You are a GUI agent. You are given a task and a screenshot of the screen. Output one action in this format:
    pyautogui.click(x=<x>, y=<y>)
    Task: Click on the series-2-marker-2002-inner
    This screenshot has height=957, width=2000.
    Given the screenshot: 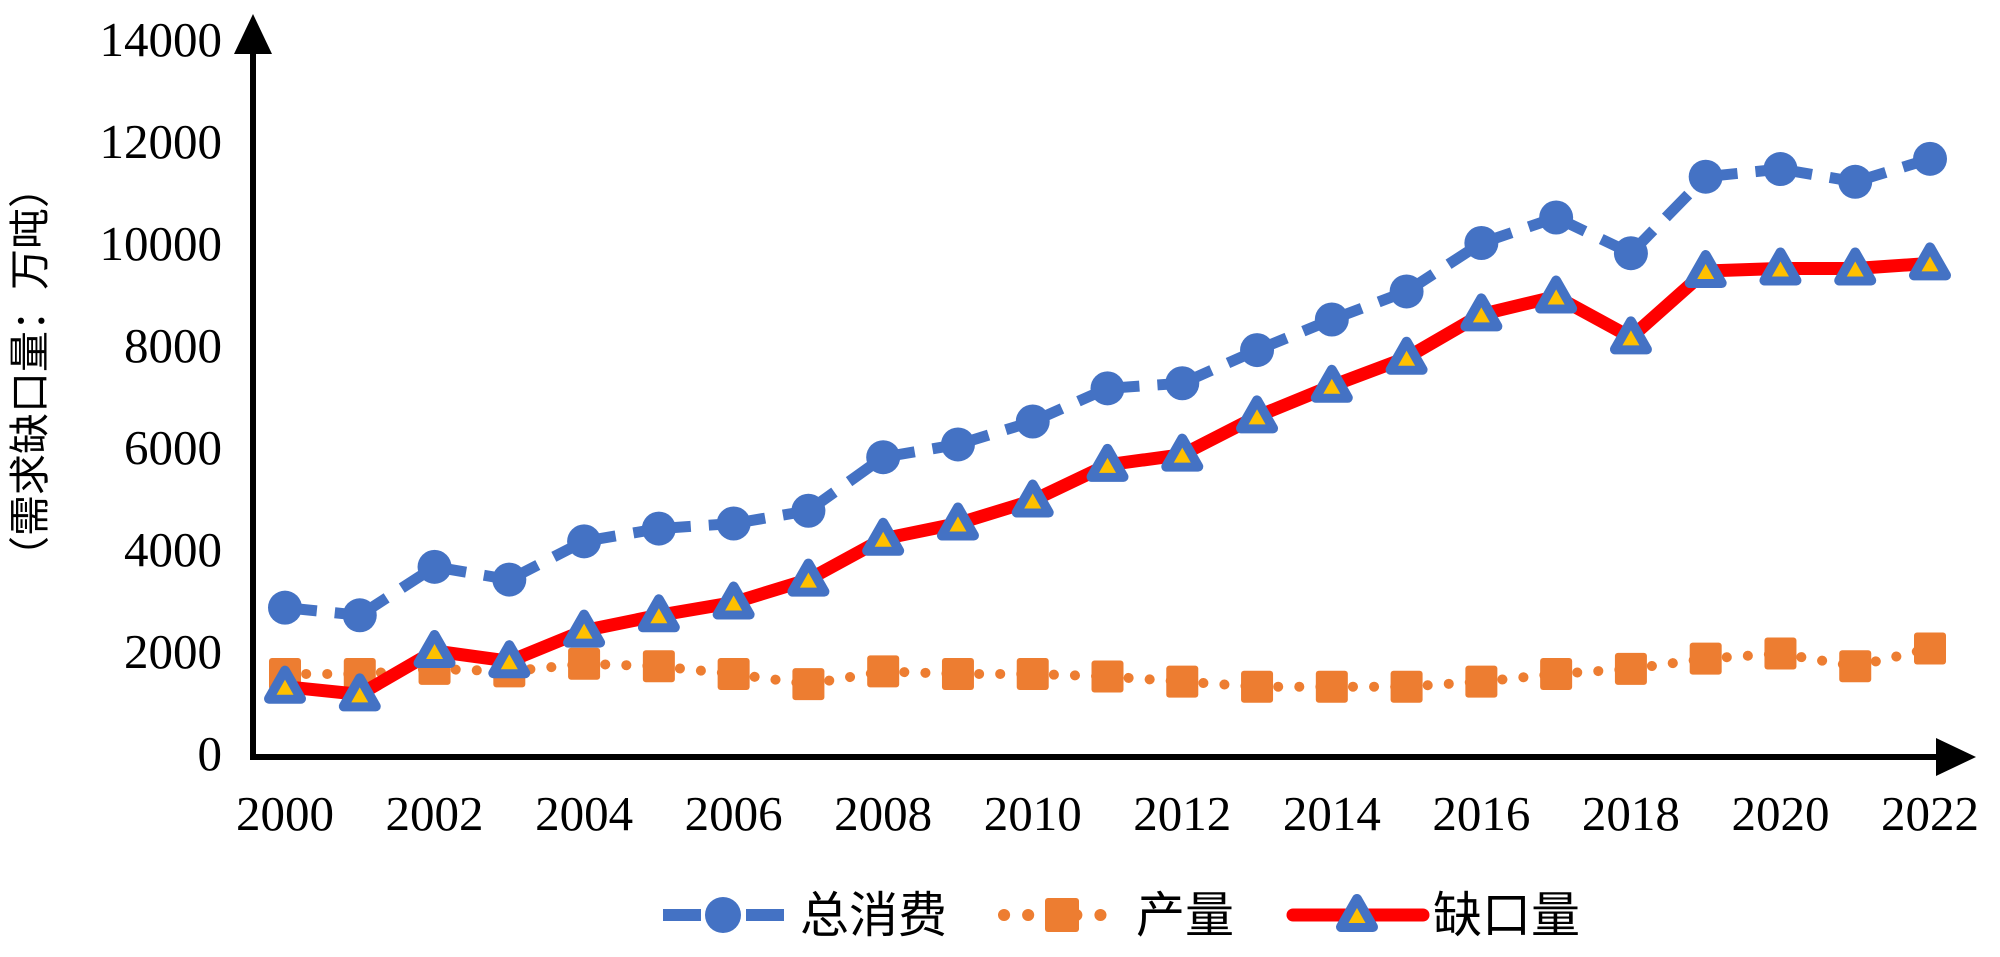 What is the action you would take?
    pyautogui.click(x=435, y=651)
    